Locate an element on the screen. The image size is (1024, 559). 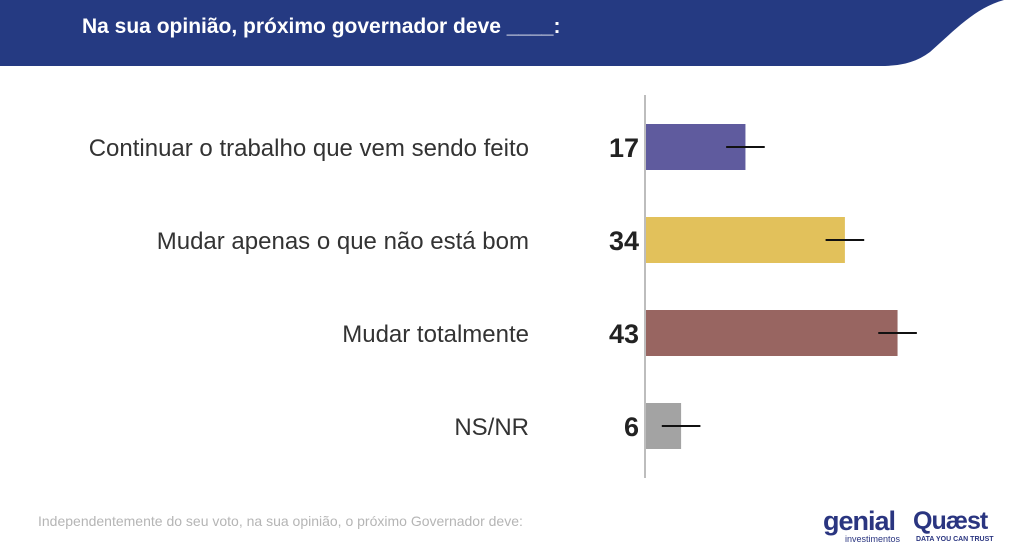
value-label-2: 34 is located at coordinates (624, 241).